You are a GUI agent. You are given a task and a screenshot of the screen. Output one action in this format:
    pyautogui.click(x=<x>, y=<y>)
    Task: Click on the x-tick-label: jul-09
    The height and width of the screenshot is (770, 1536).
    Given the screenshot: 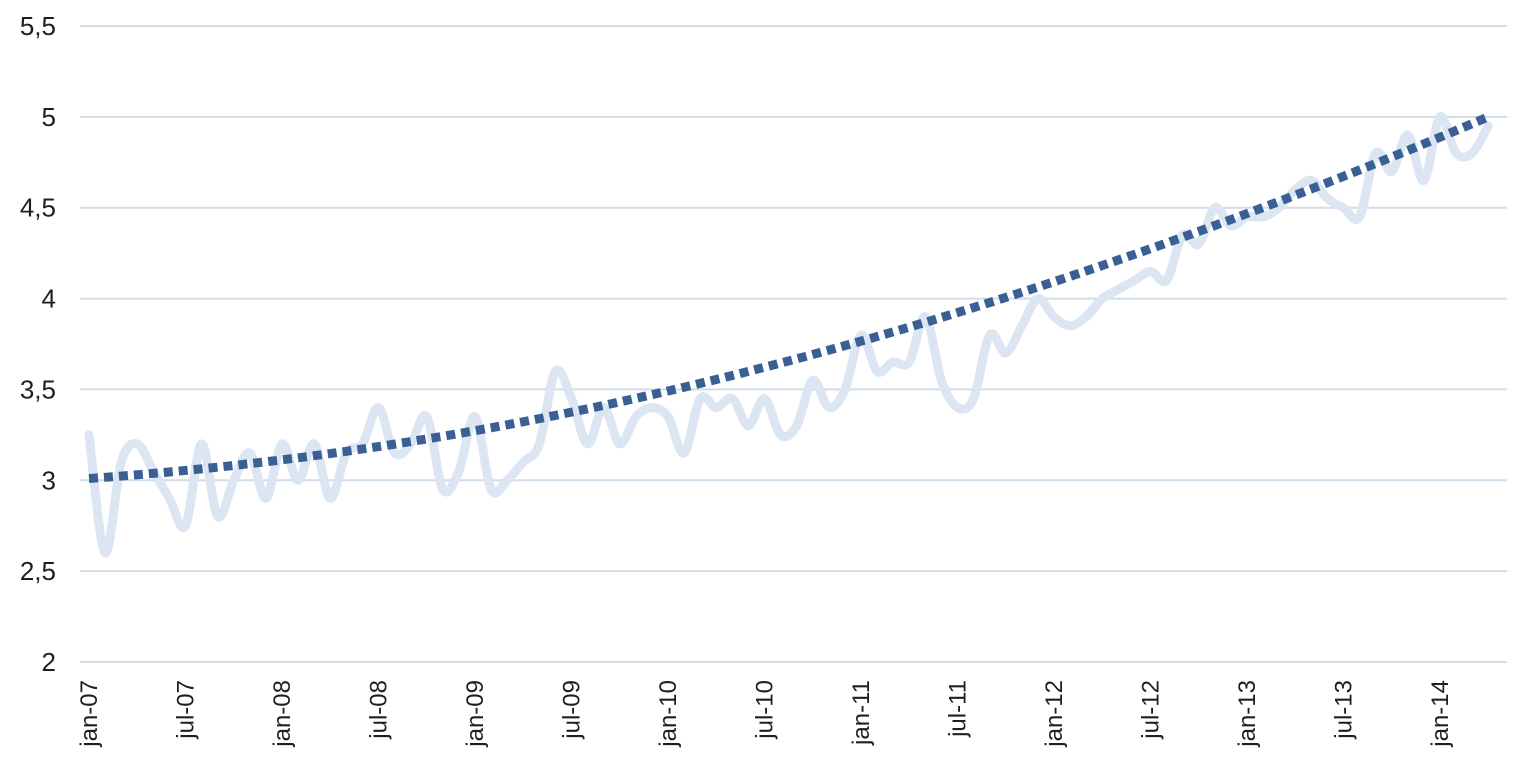 What is the action you would take?
    pyautogui.click(x=572, y=710)
    